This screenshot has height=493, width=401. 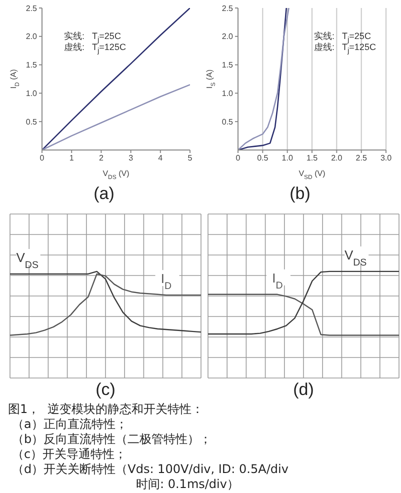 What do you see at coordinates (69, 424) in the screenshot?
I see `text: （a）正向直流特性；` at bounding box center [69, 424].